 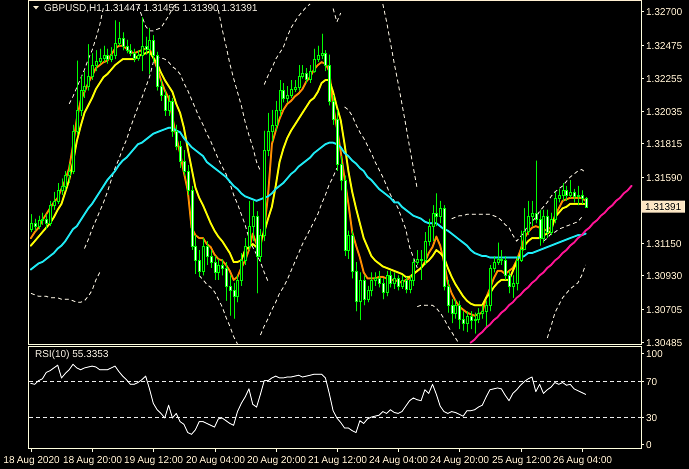 I want to click on x-tick-label: 24 Aug 04:00, so click(x=398, y=460).